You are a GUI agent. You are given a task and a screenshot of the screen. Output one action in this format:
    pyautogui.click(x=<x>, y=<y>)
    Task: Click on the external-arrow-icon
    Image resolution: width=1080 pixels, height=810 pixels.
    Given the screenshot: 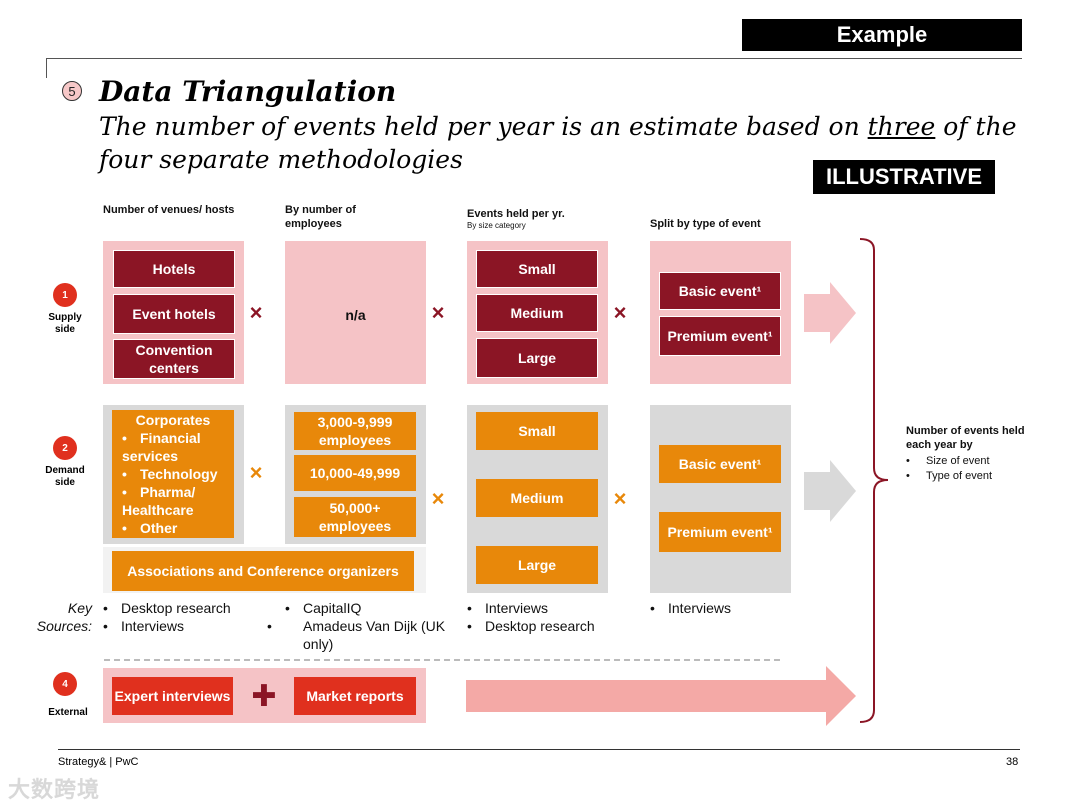 What is the action you would take?
    pyautogui.click(x=661, y=696)
    